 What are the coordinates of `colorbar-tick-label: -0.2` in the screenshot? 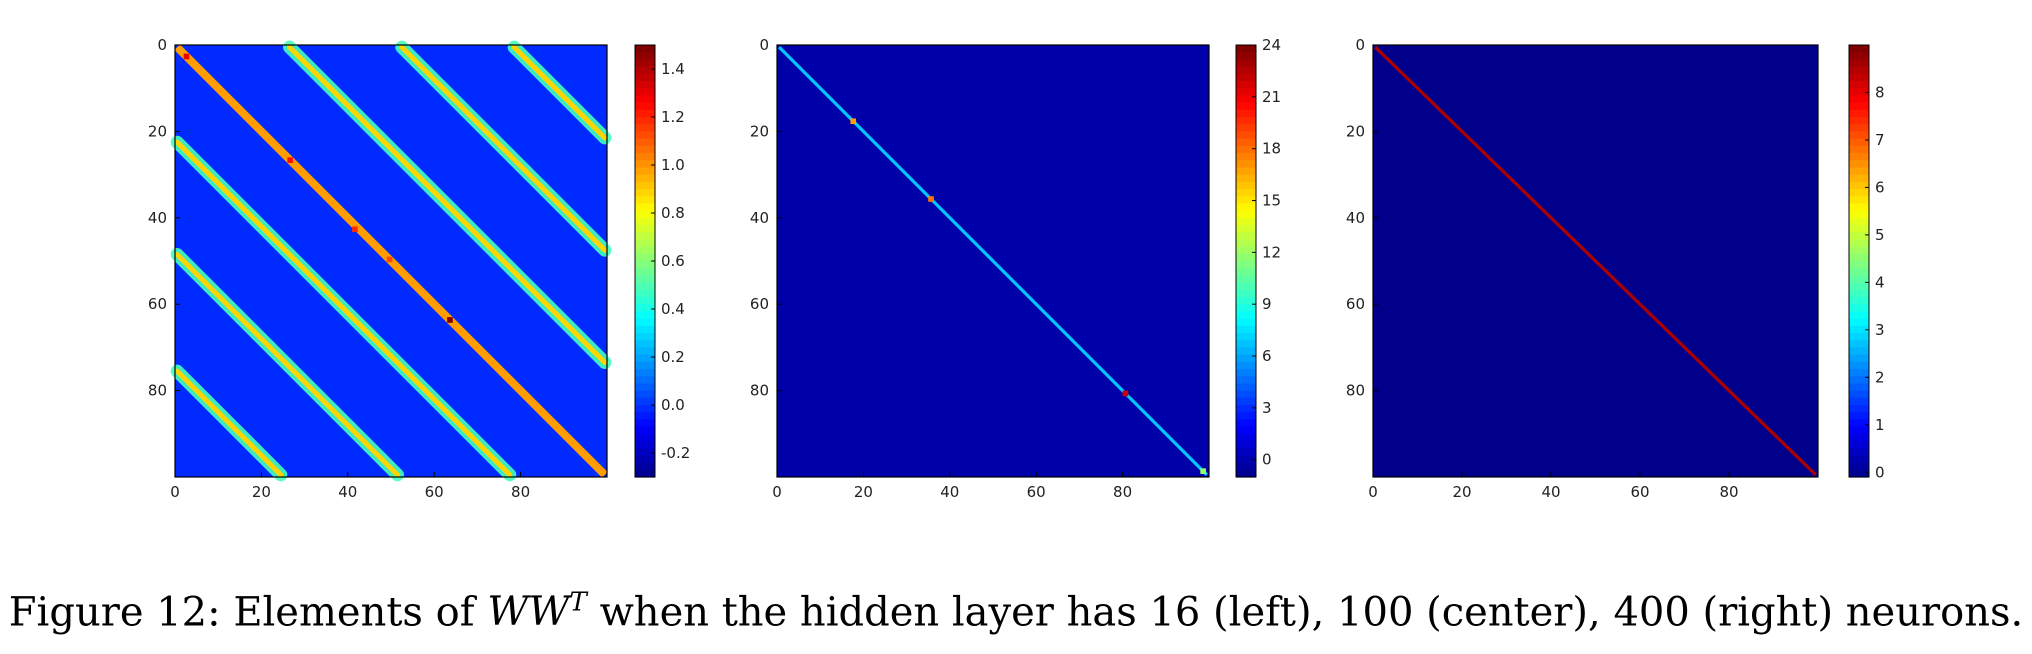 It's located at (675, 453).